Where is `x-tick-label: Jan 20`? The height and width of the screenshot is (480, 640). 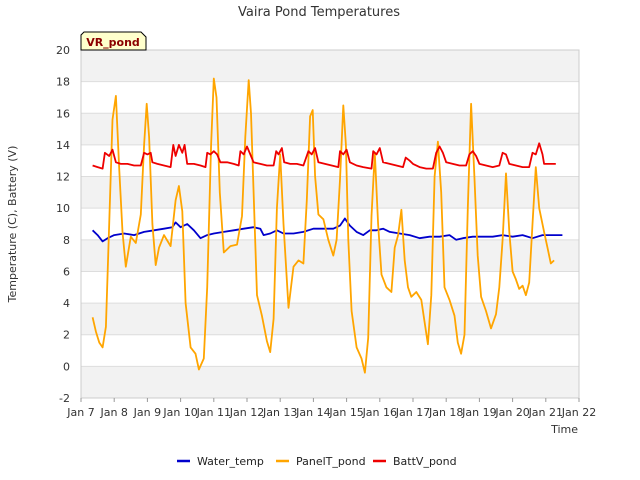
x-tick-label: Jan 20 is located at coordinates (511, 412).